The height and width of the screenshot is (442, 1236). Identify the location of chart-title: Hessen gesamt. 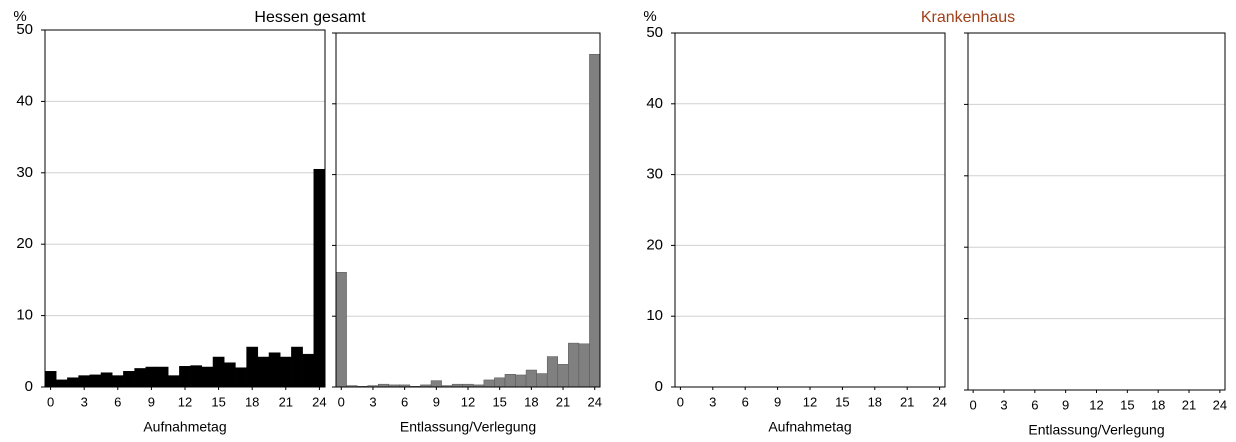
(310, 17).